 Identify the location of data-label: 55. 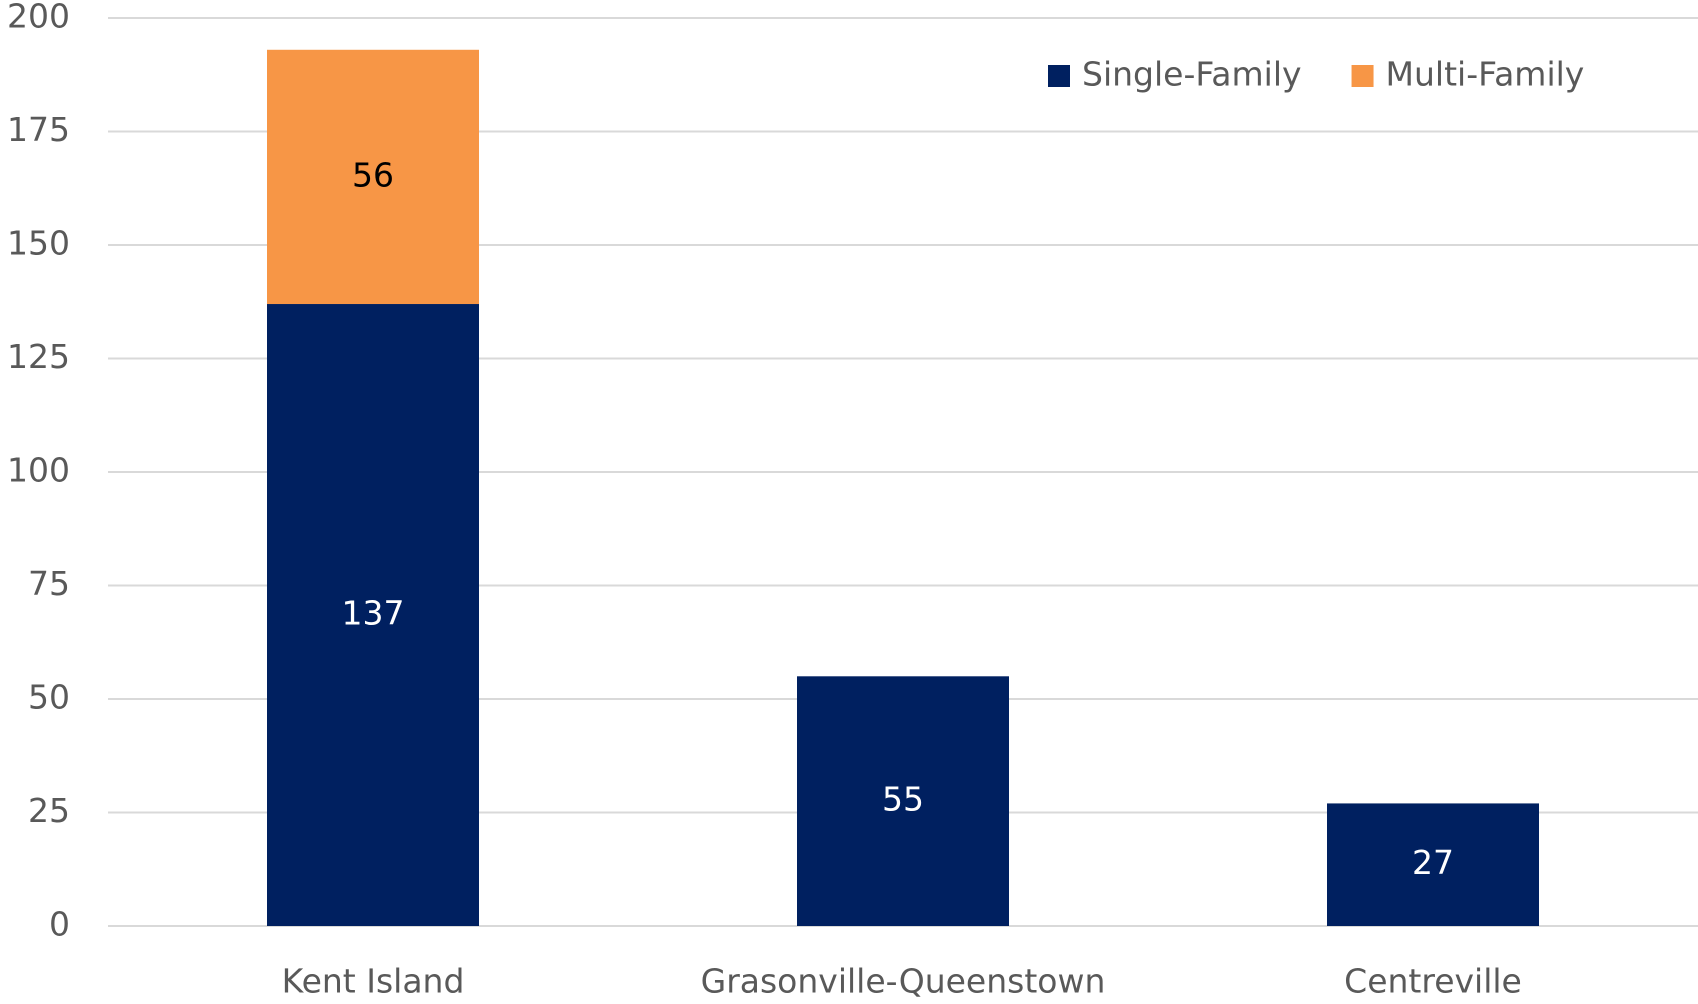
(903, 799).